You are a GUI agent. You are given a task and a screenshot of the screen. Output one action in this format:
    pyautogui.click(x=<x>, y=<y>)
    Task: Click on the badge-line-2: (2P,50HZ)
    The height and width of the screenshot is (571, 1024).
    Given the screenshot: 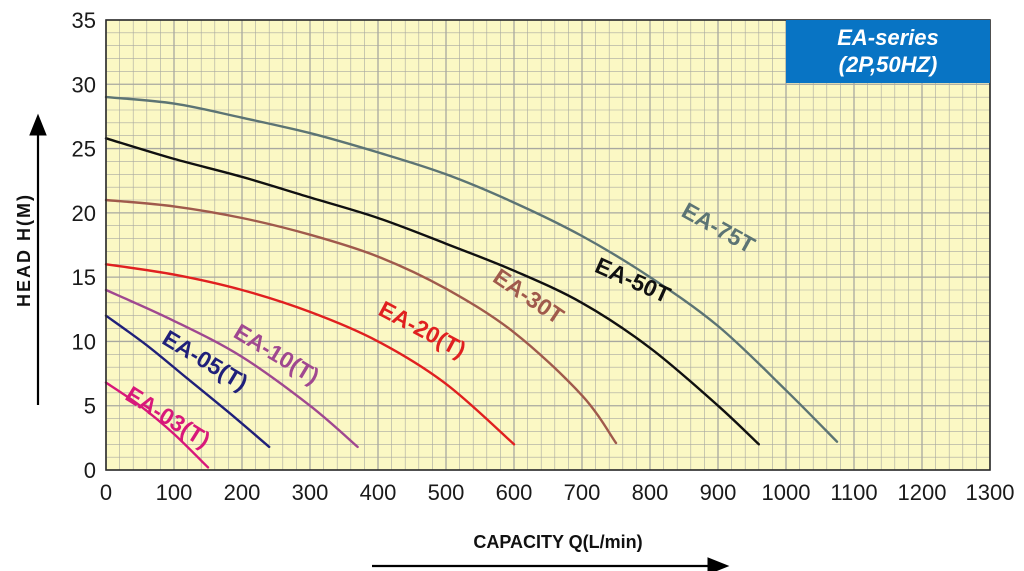 What is the action you would take?
    pyautogui.click(x=888, y=64)
    